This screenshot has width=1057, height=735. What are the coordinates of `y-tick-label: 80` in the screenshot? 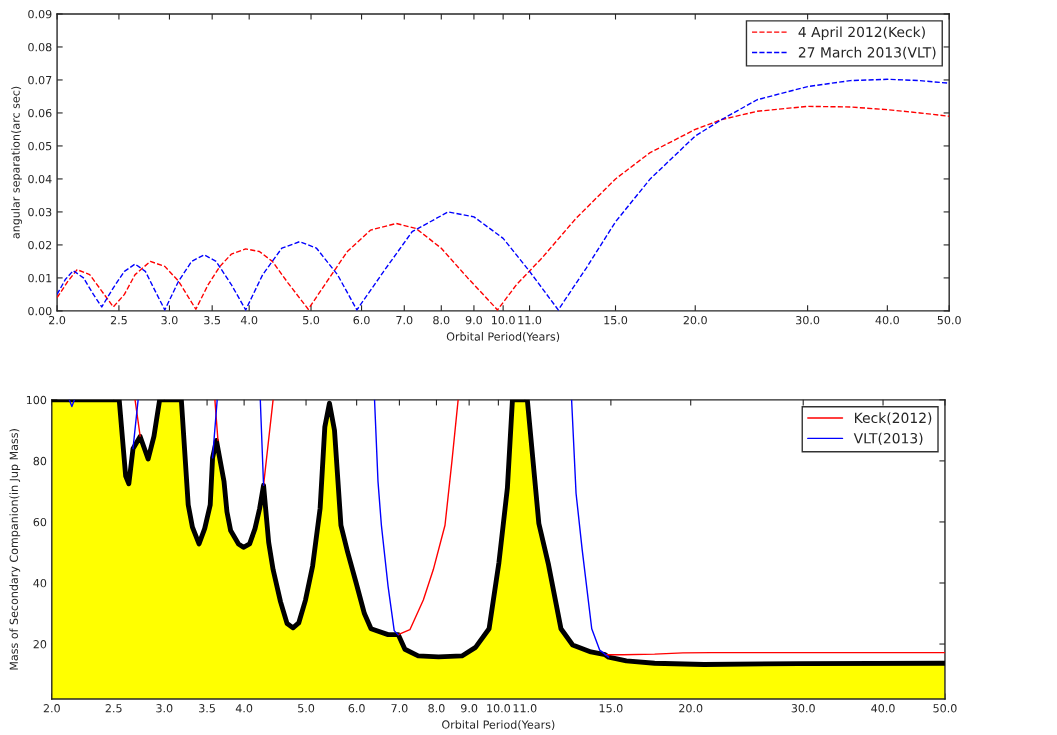 It's located at (40, 461).